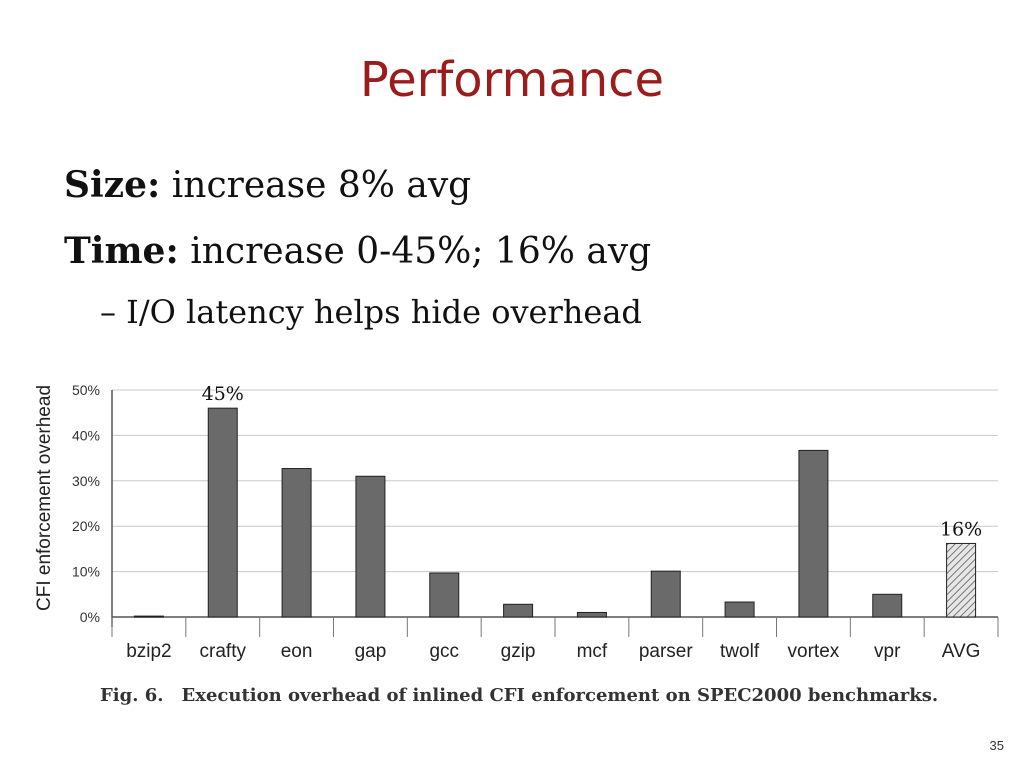  What do you see at coordinates (887, 651) in the screenshot?
I see `x-tick-label: vpr` at bounding box center [887, 651].